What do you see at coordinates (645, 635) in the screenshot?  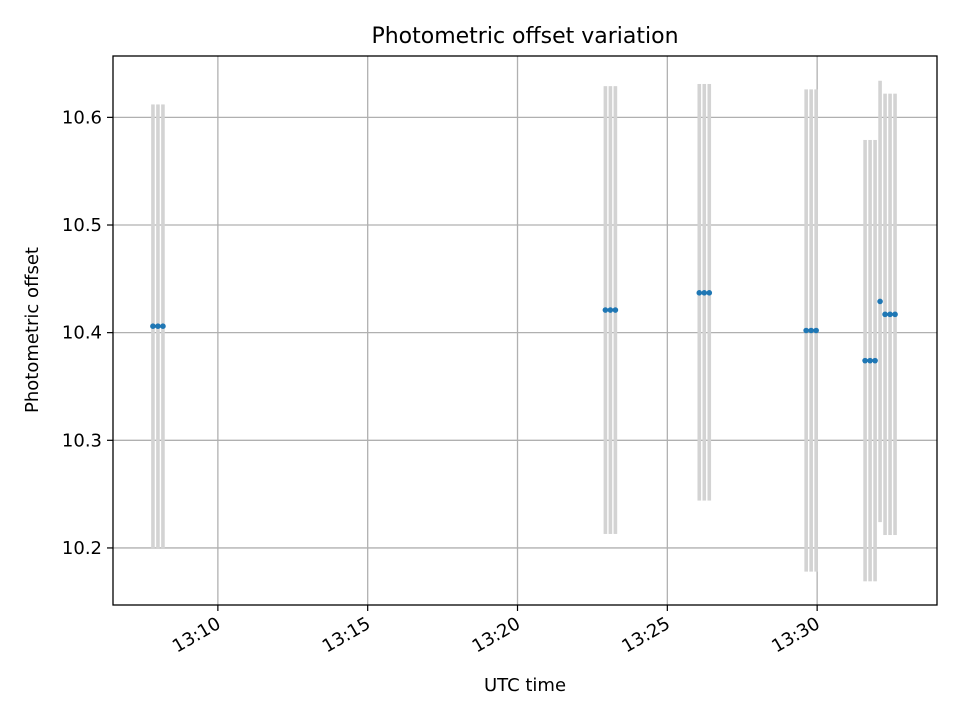 I see `x-tick-label: 13:25` at bounding box center [645, 635].